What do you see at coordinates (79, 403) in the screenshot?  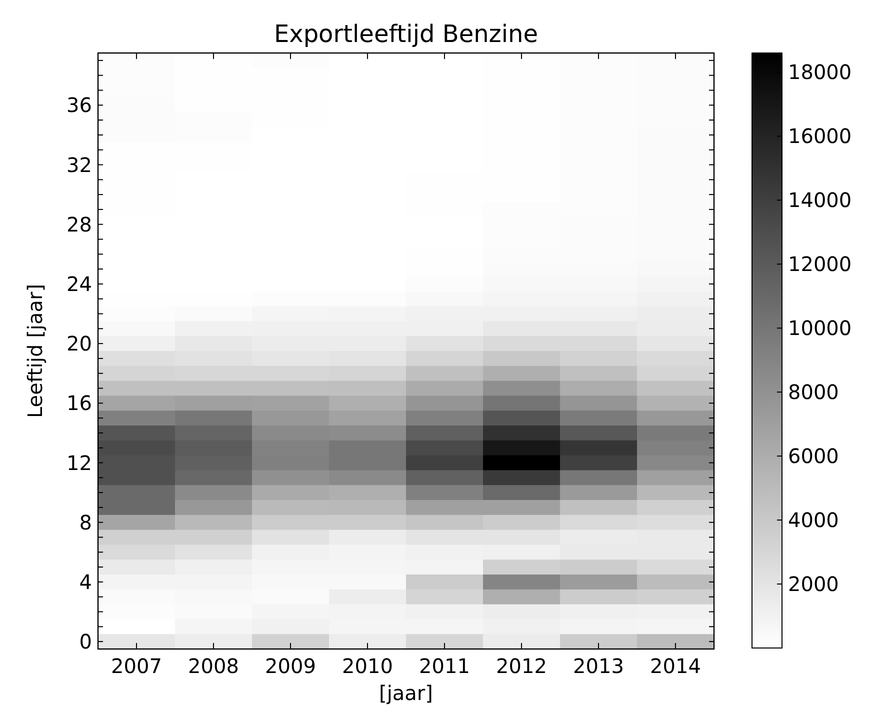 I see `y-tick-label: 16` at bounding box center [79, 403].